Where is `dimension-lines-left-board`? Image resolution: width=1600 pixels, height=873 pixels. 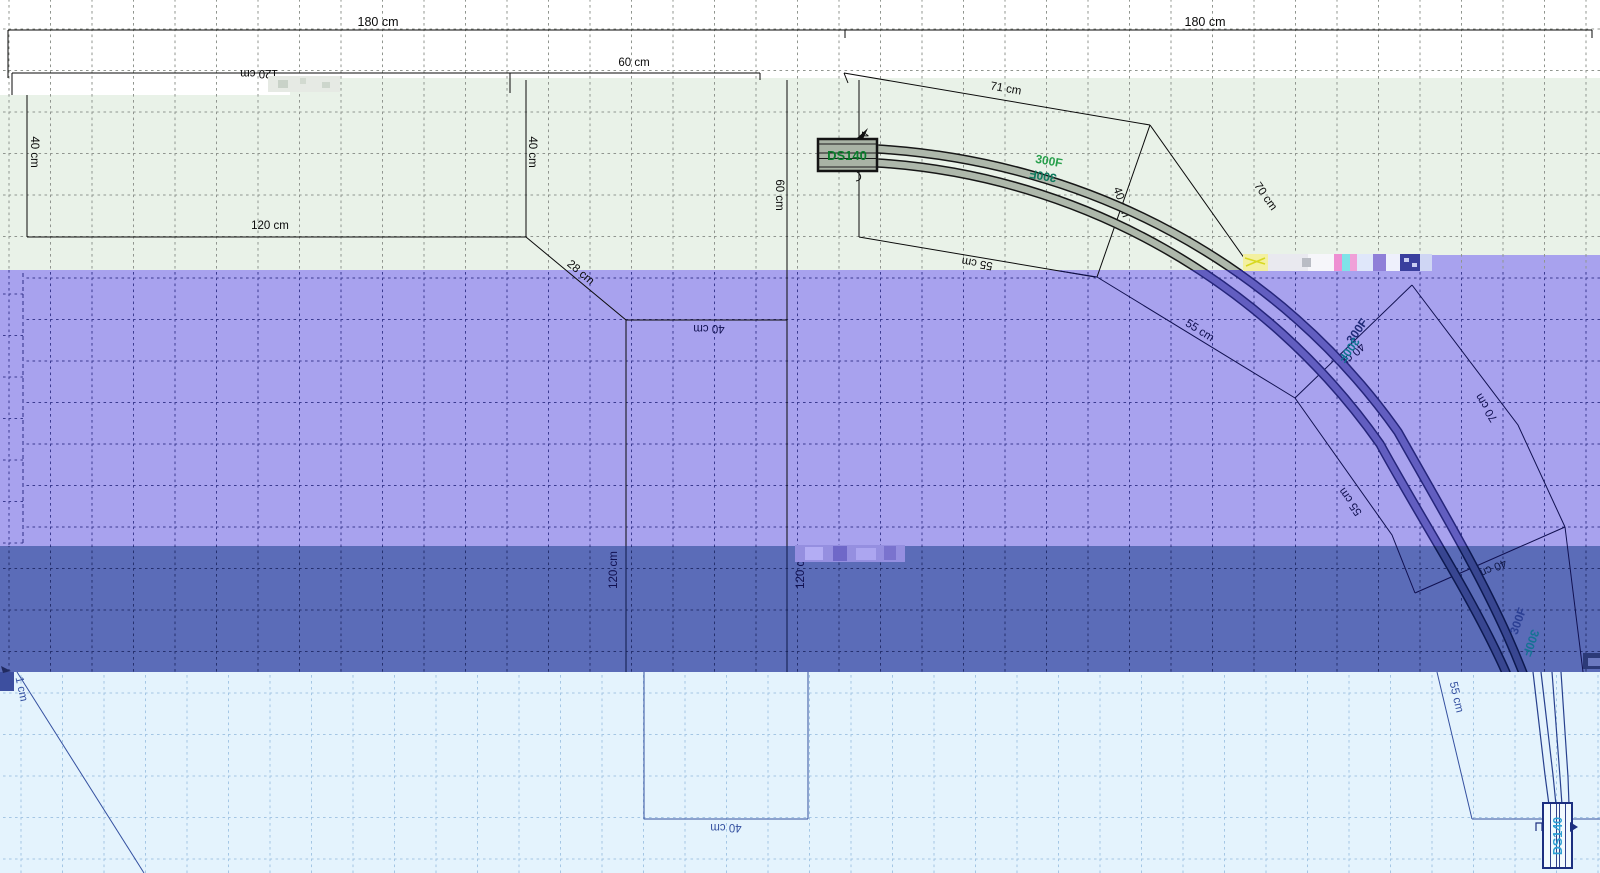
dimension-lines-left-board is located at coordinates (326, 200).